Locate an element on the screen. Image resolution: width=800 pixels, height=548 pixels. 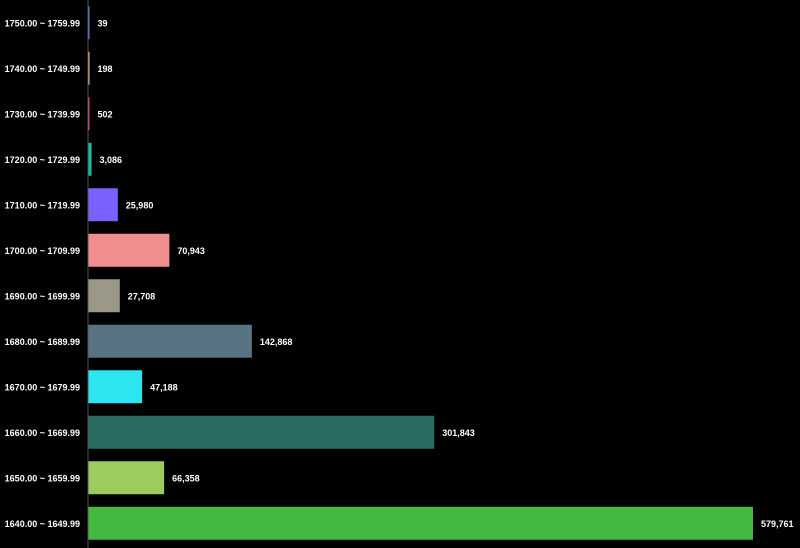
value-label: 39 is located at coordinates (103, 23).